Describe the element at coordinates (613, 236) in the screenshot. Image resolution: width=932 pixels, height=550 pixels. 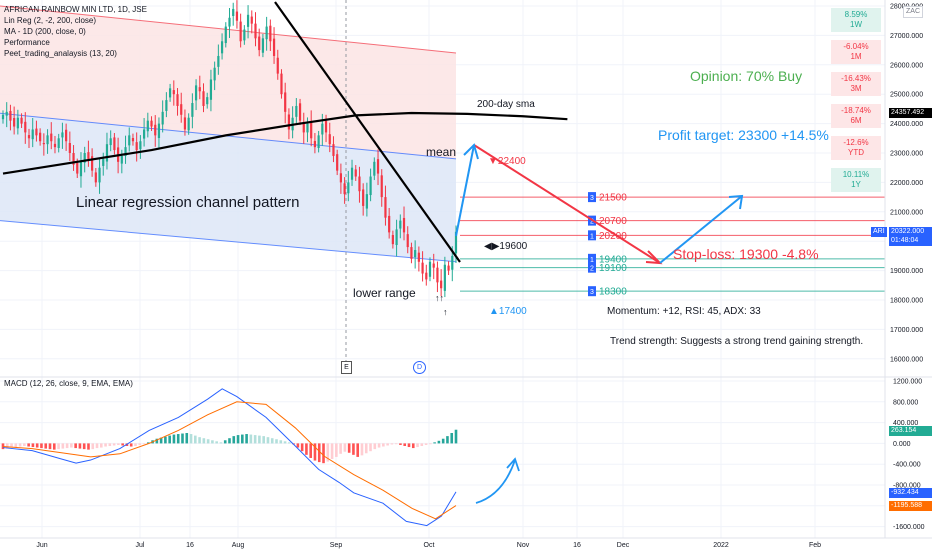
I see `level-price: 20200` at that location.